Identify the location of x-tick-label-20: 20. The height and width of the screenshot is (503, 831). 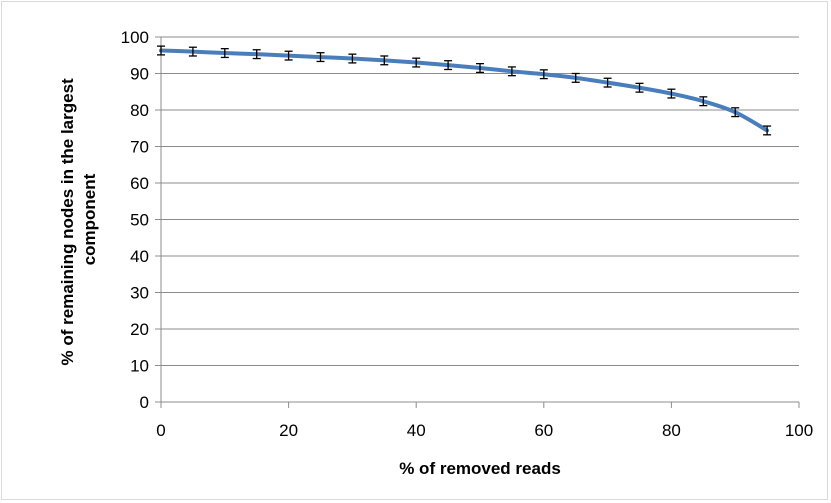
(288, 430).